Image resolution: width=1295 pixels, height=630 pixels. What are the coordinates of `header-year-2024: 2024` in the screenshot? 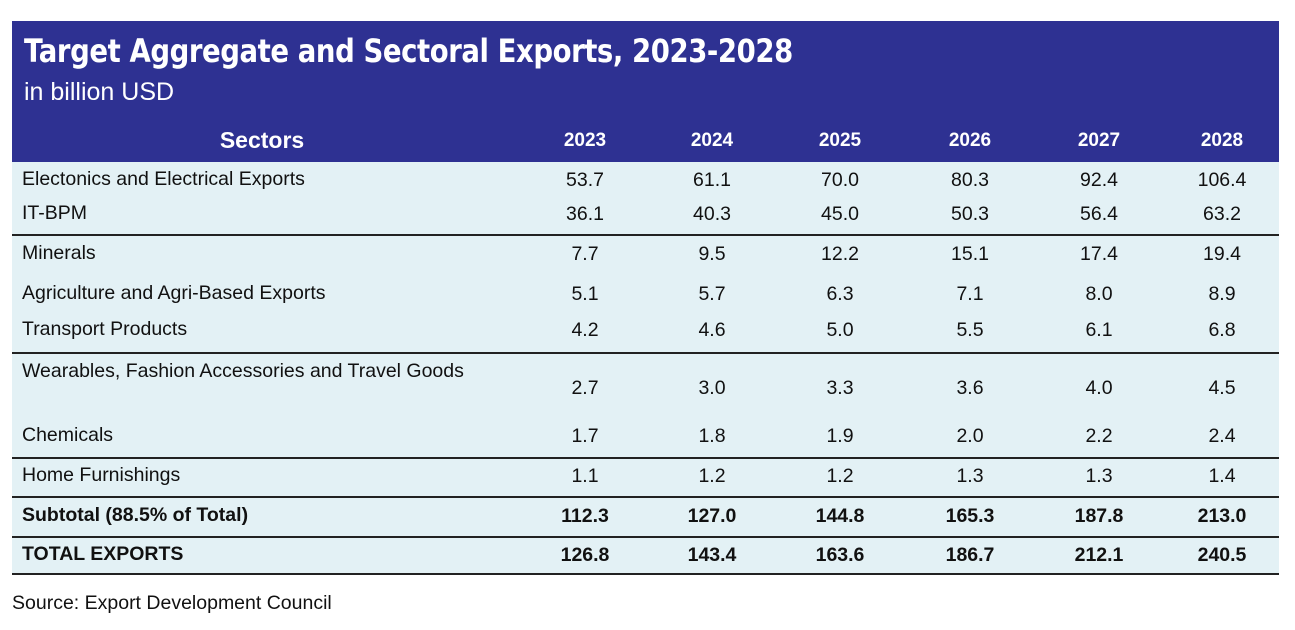 It's located at (712, 140).